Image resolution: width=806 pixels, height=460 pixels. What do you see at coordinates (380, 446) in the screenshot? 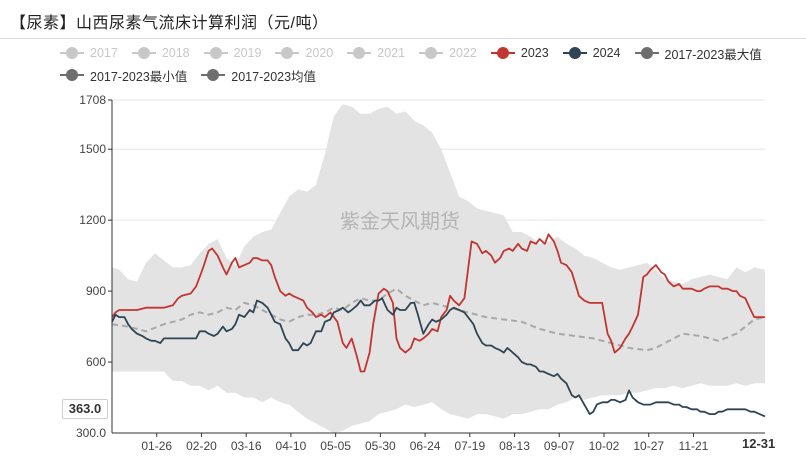
I see `x-tick-label: 05-30` at bounding box center [380, 446].